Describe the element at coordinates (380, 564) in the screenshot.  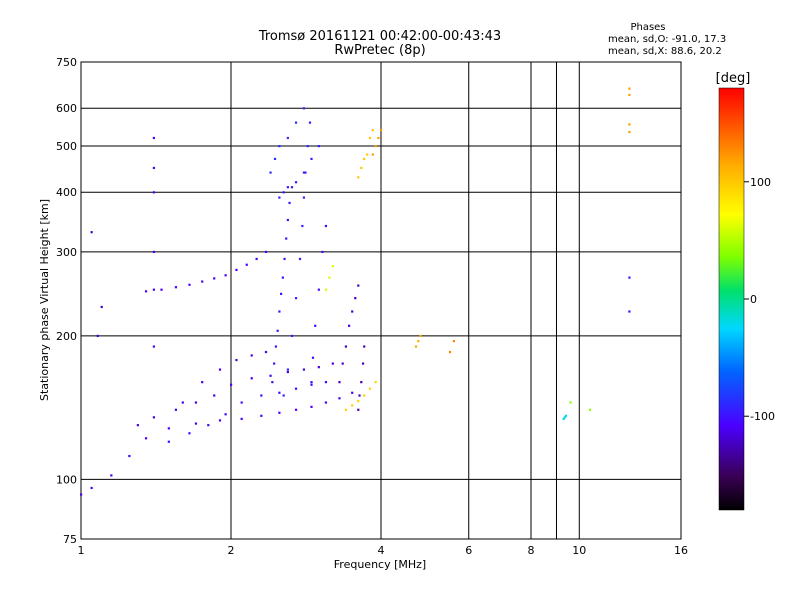
I see `x-axis-label: Frequency [MHz]` at that location.